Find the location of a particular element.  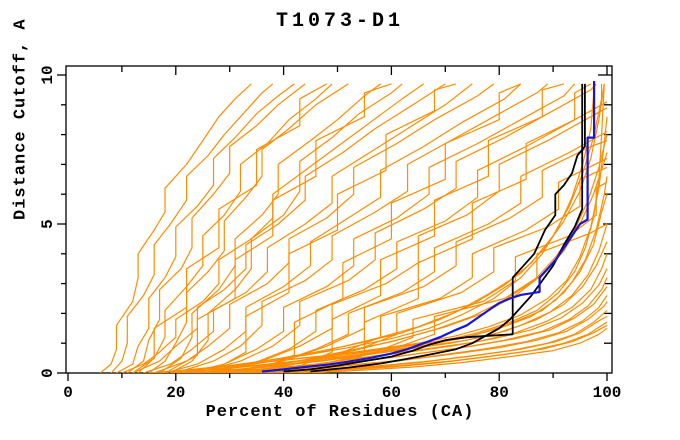

x-tick-label: 100 is located at coordinates (607, 393).